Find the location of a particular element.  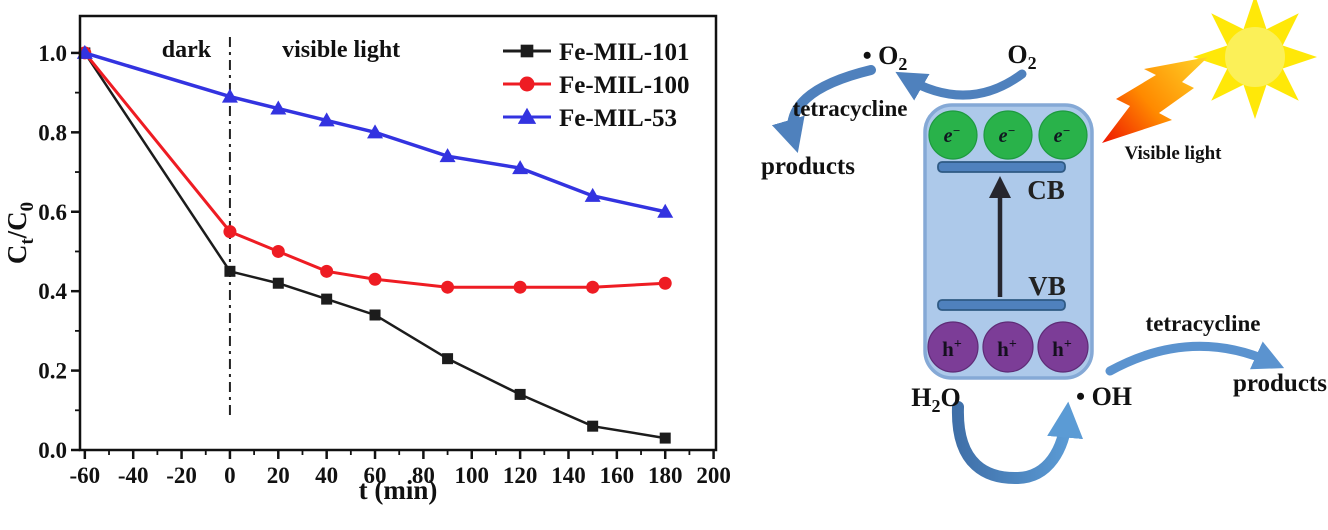

y-tick-label: 0.4 is located at coordinates (52, 291).